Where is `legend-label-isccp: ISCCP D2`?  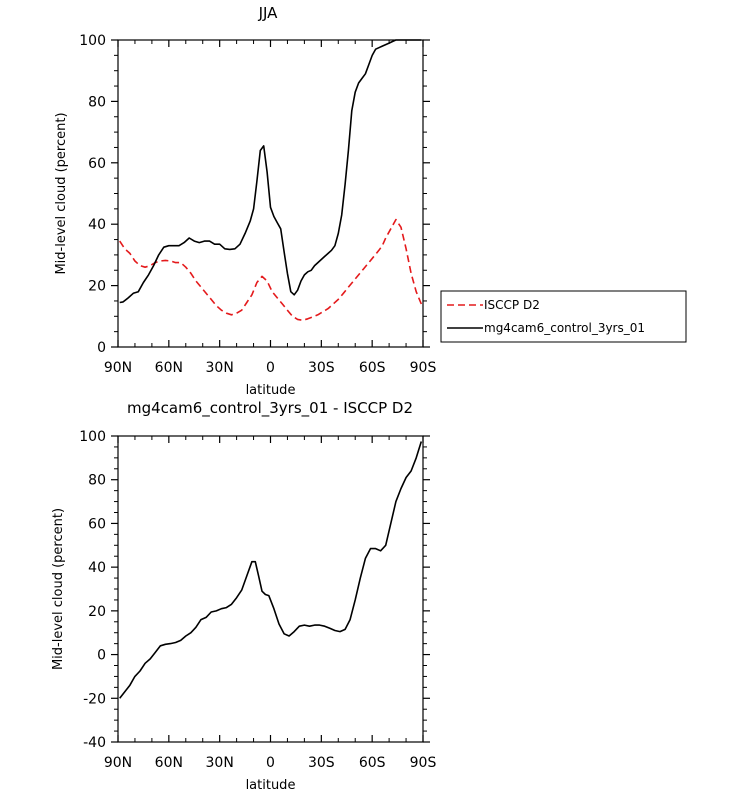
legend-label-isccp: ISCCP D2 is located at coordinates (512, 305).